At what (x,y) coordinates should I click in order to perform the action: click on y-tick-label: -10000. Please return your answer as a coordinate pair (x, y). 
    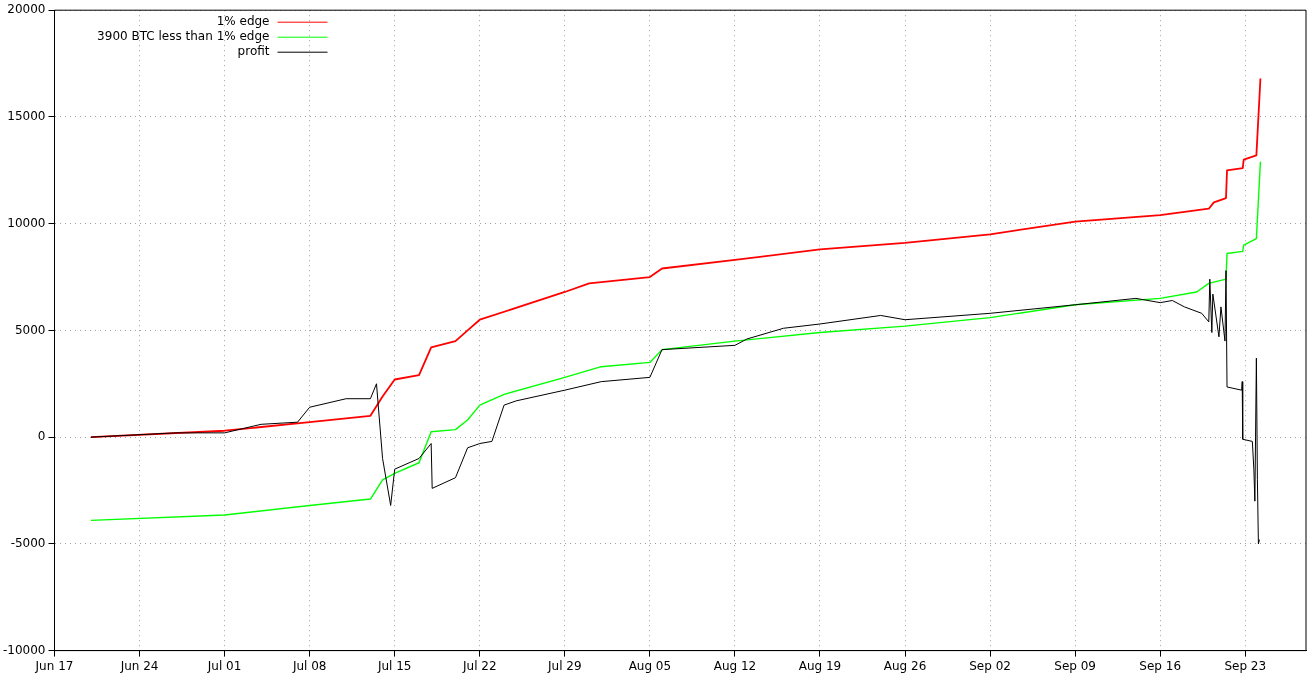
    Looking at the image, I should click on (24, 649).